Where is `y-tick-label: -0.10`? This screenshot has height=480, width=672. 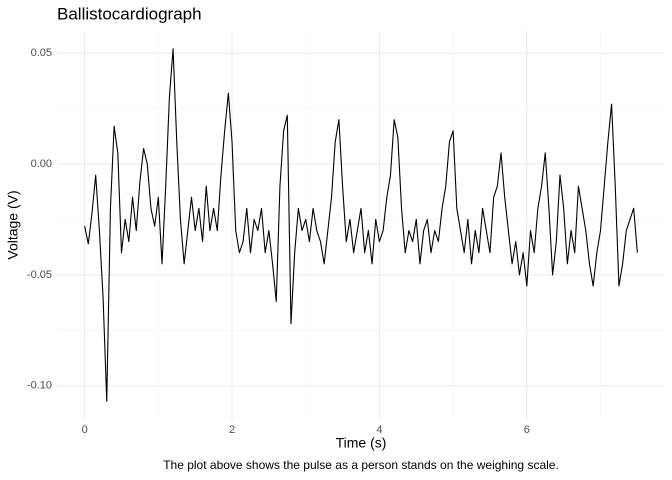 y-tick-label: -0.10 is located at coordinates (39, 386).